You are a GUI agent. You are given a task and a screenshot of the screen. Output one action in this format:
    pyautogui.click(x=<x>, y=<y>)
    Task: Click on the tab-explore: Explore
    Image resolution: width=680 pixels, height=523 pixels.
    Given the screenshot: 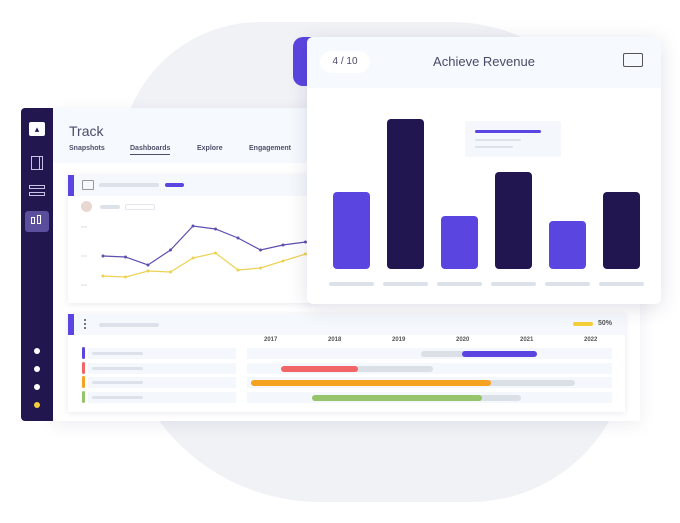 What is the action you would take?
    pyautogui.click(x=210, y=148)
    